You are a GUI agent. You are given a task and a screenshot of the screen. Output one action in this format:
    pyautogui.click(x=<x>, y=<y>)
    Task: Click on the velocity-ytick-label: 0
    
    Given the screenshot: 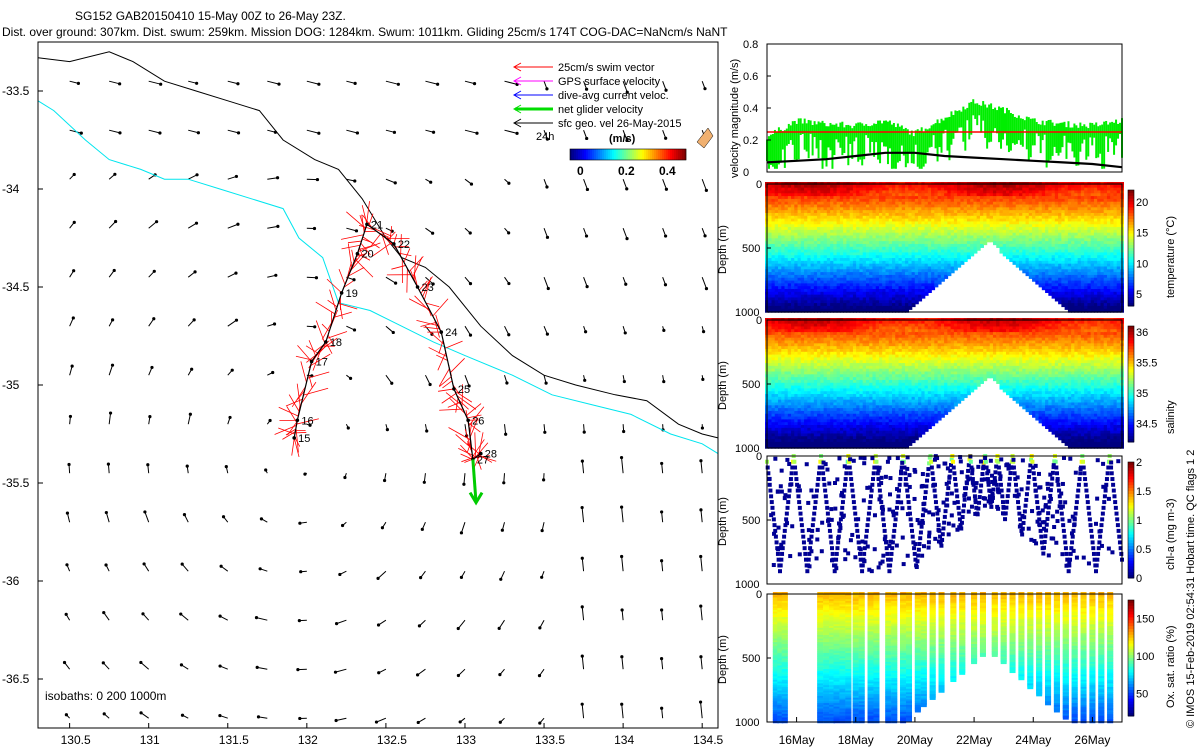 What is the action you would take?
    pyautogui.click(x=746, y=173)
    